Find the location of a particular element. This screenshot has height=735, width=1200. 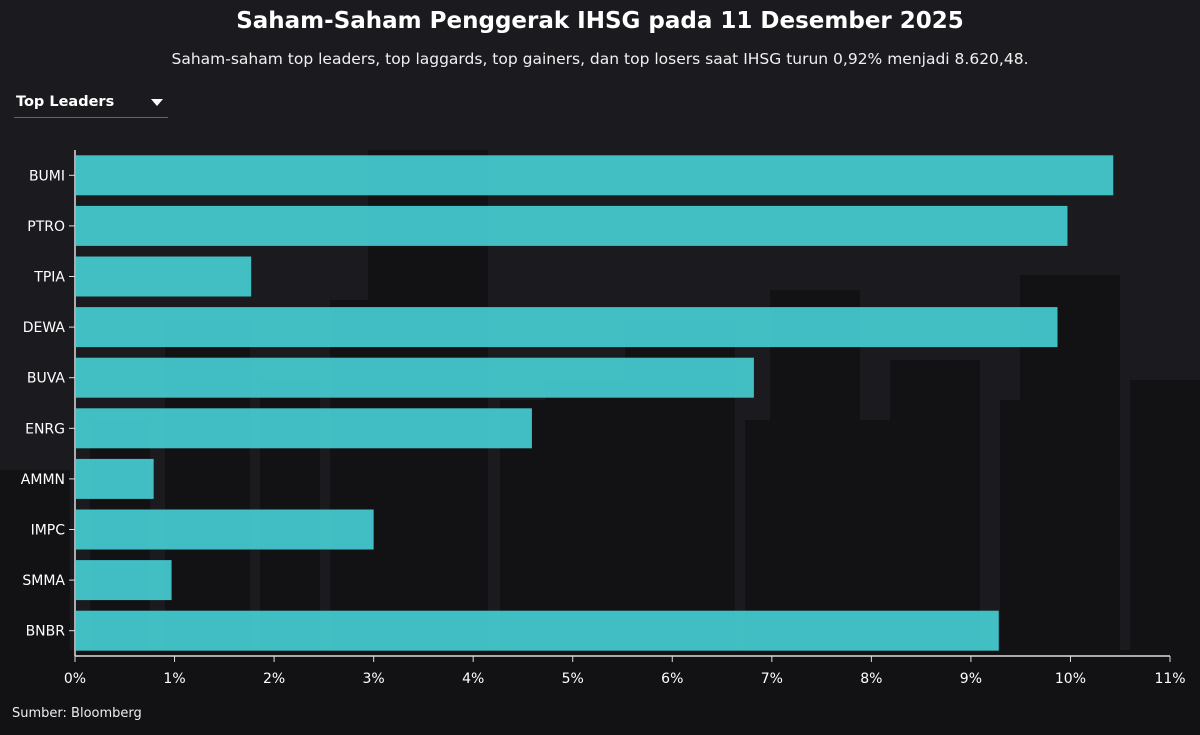

bar-ammn is located at coordinates (115, 478).